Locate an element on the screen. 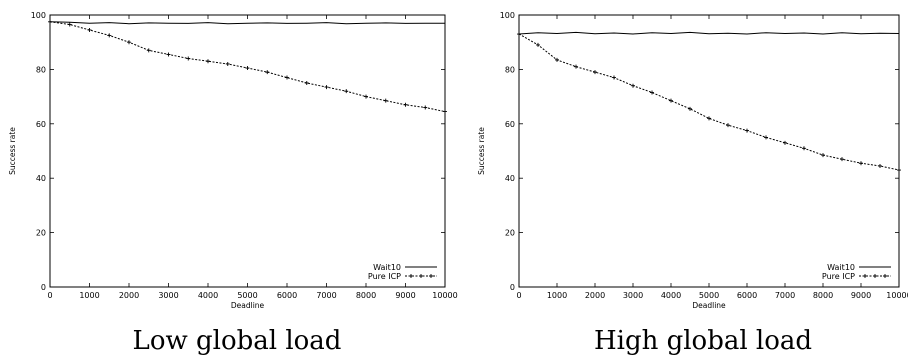  figure-caption: Low global load is located at coordinates (237, 341).